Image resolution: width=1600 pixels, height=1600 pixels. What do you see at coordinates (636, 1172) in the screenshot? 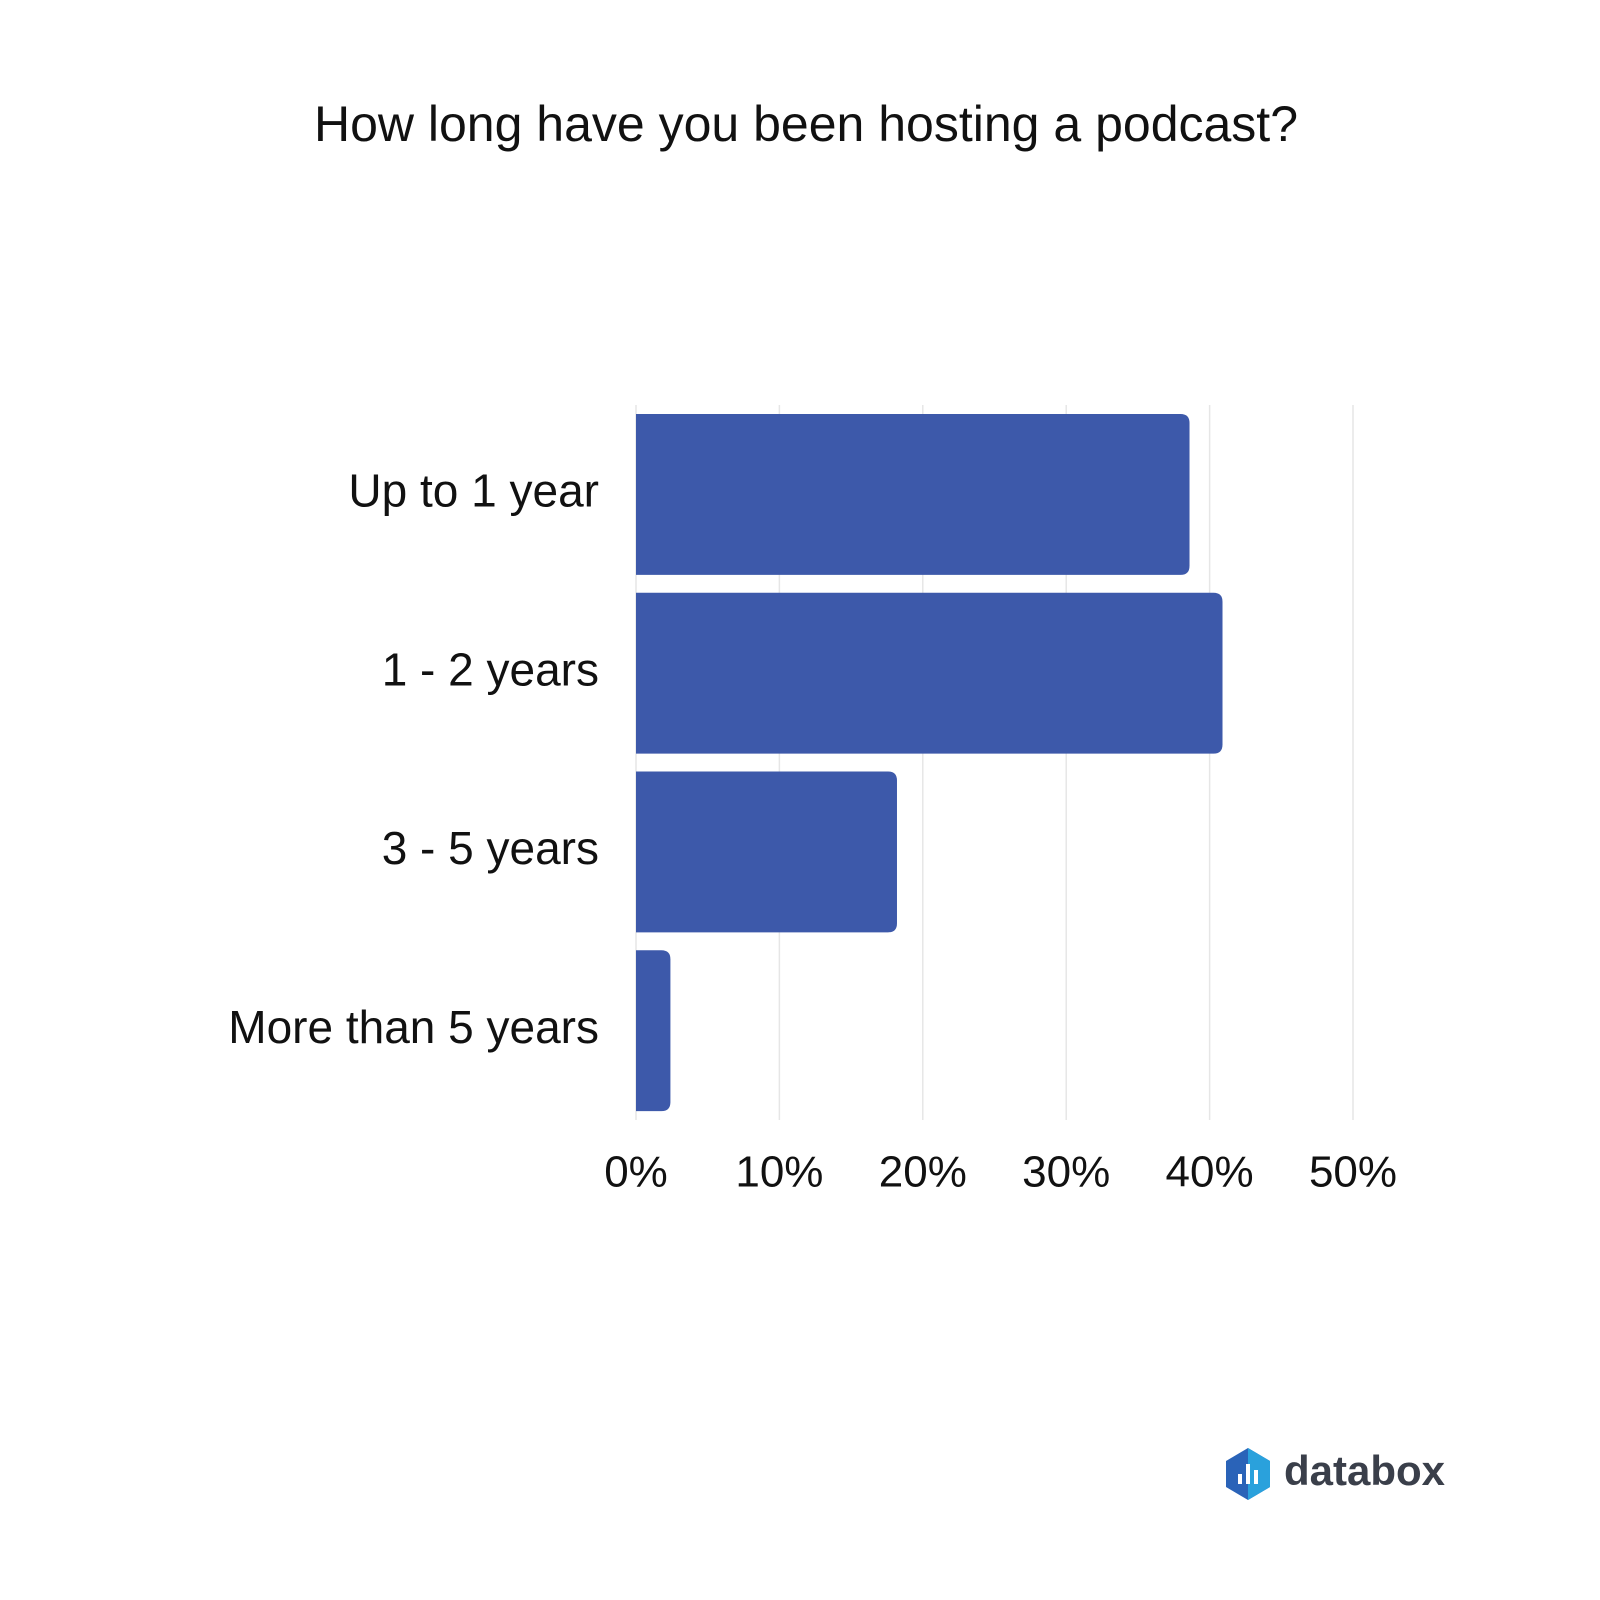
I see `x-tick-label: 0%` at bounding box center [636, 1172].